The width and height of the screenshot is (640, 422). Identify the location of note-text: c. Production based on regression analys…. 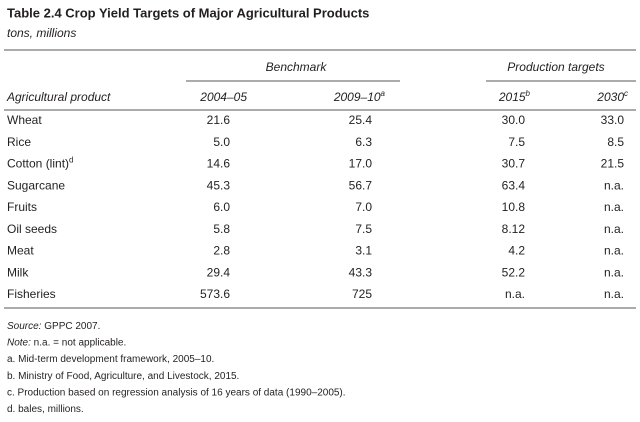
(176, 392).